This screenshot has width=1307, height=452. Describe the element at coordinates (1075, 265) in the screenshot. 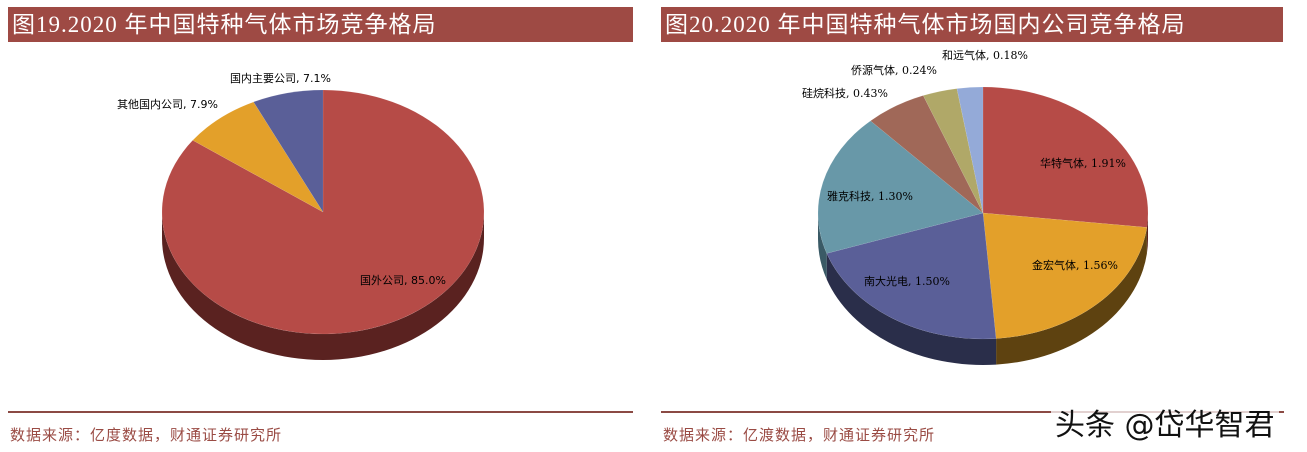

I see `data-label: 金宏气体, 1.56%` at that location.